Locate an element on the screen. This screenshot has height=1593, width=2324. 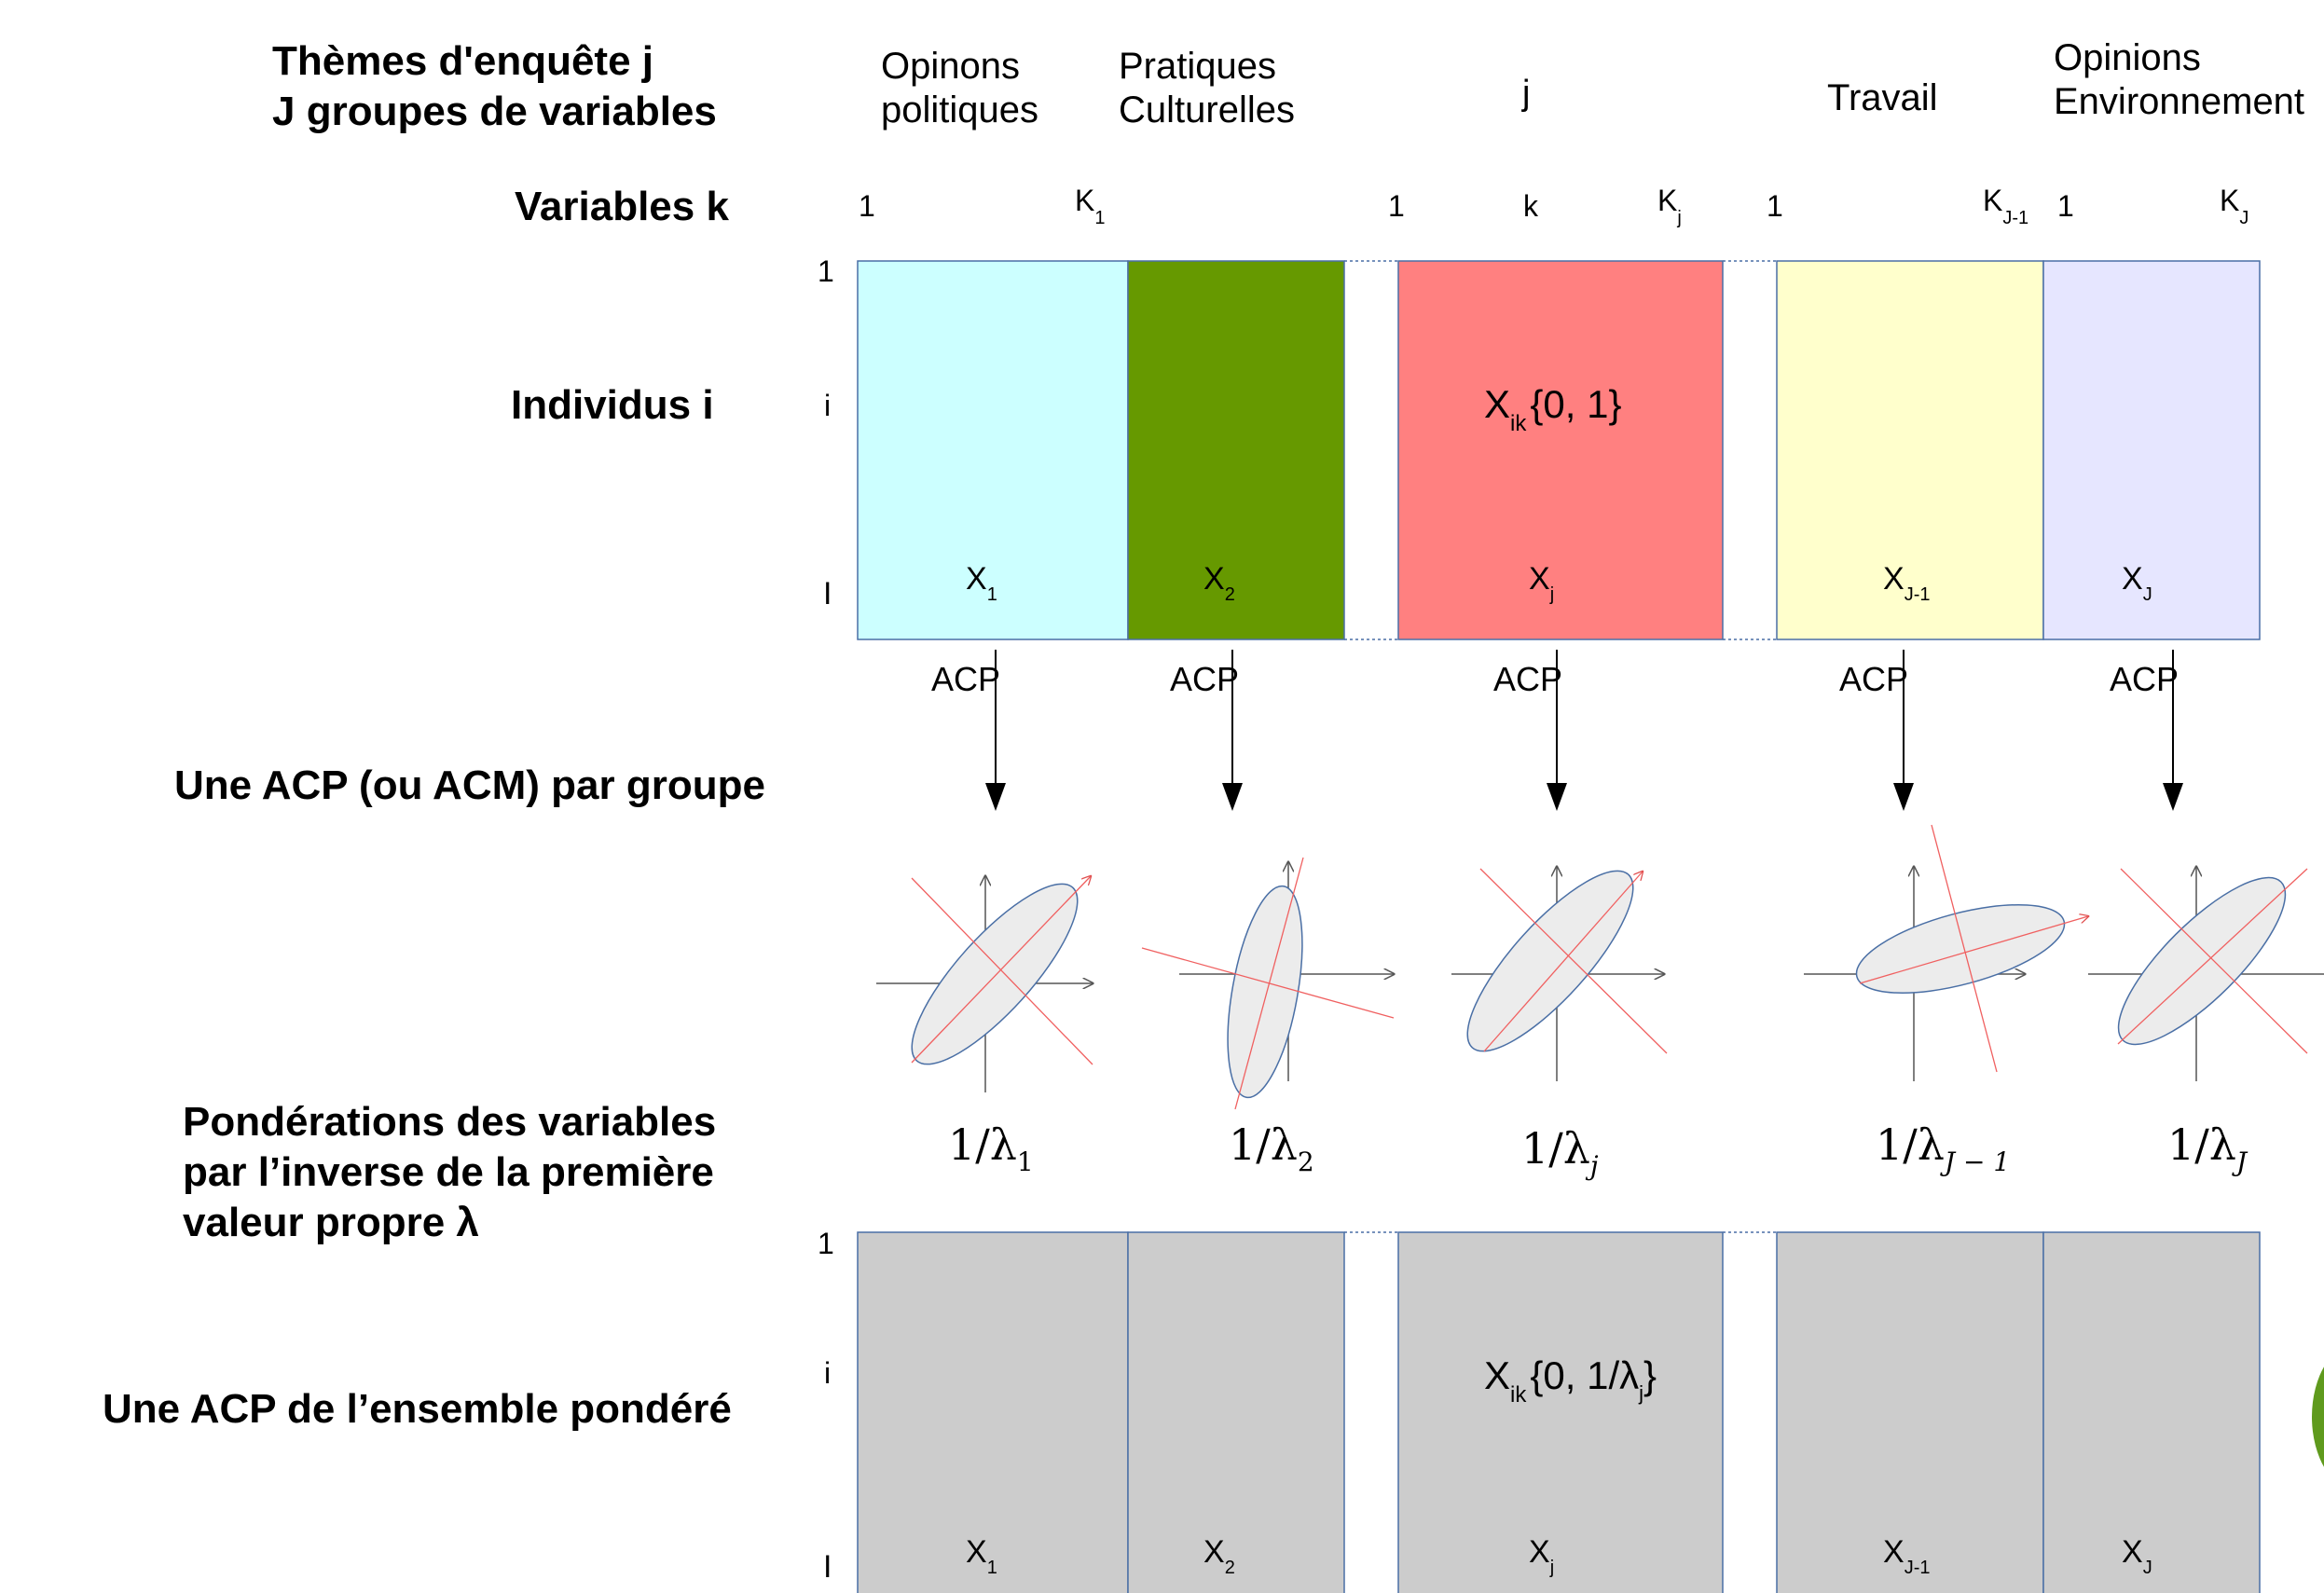
pca-plot-Jm1 is located at coordinates (1946, 952).